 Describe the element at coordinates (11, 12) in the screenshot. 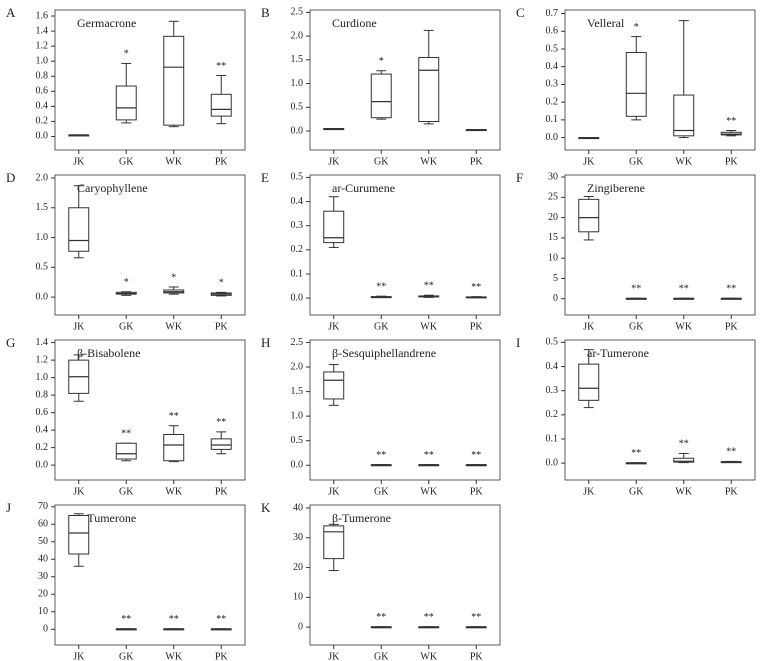

I see `panel-letter: A` at that location.